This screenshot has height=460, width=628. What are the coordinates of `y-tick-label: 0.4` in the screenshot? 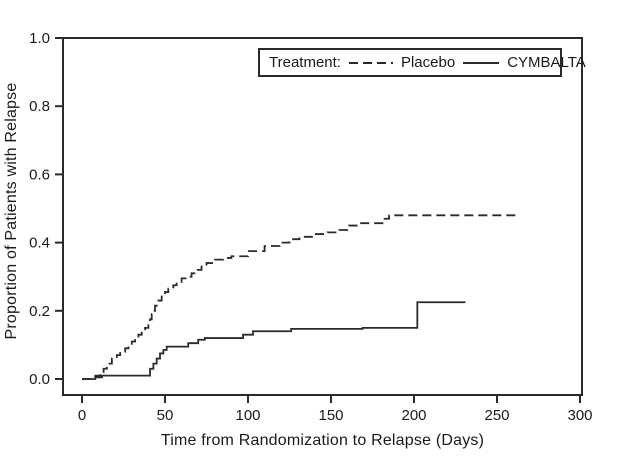 It's located at (39, 243).